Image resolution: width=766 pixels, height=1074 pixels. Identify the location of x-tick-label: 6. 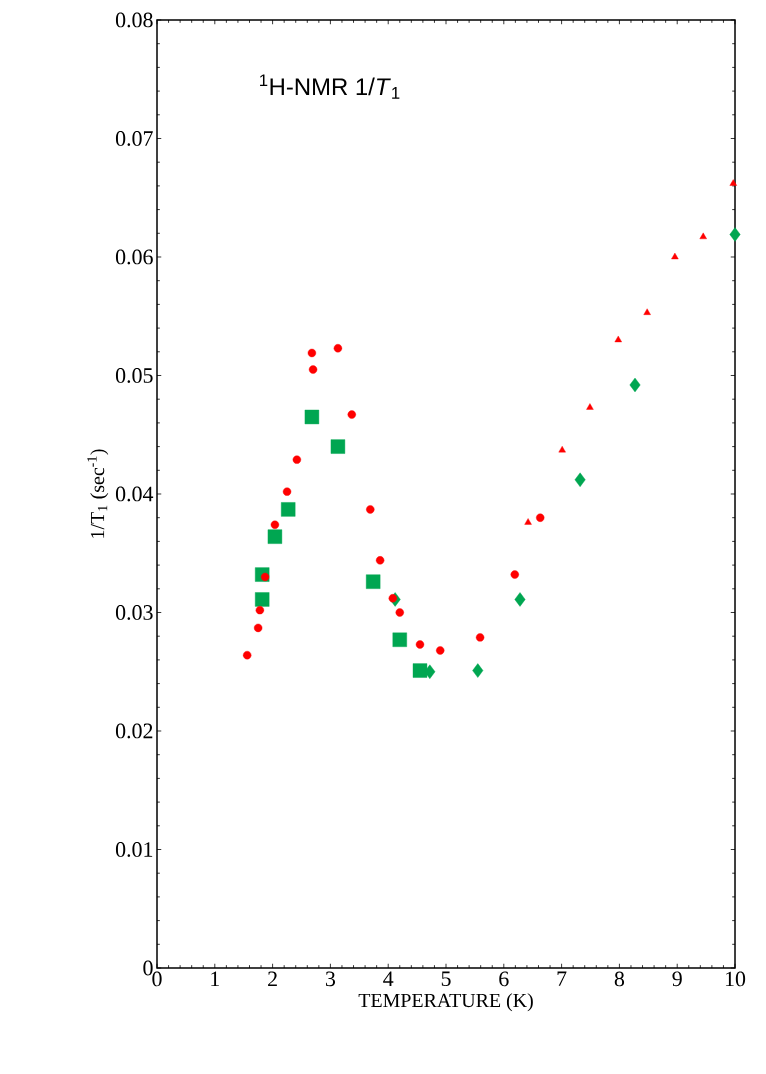
(504, 979).